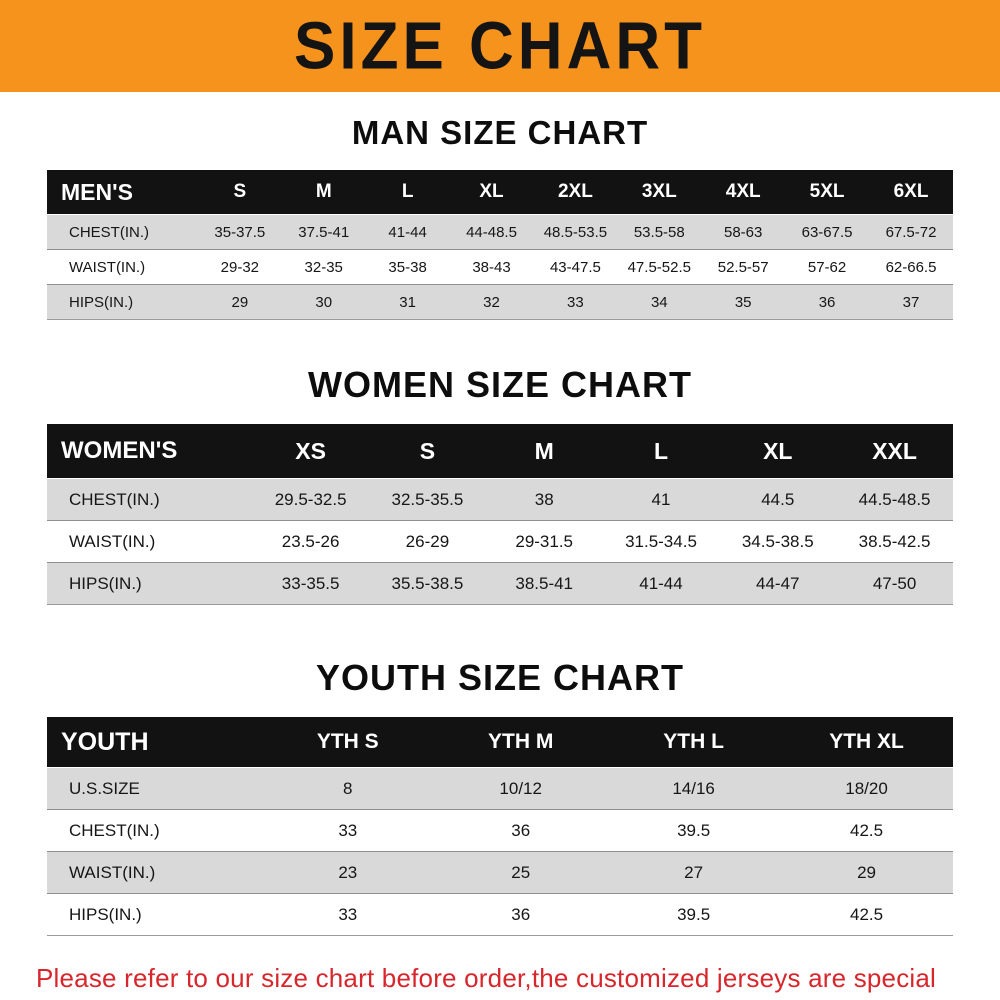  I want to click on size-header-cell: YTH XL, so click(866, 742).